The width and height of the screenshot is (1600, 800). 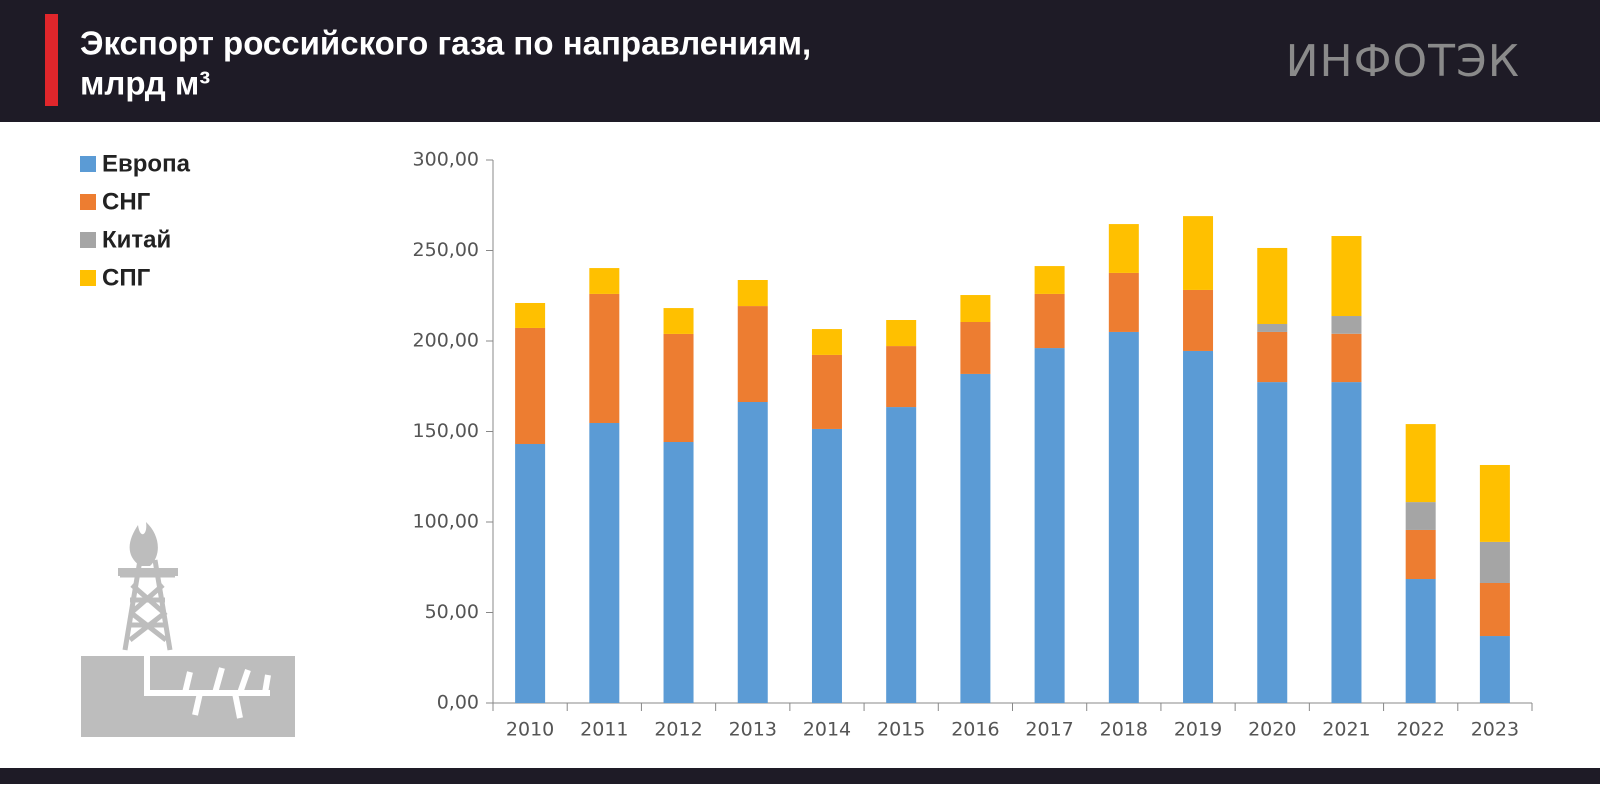 What do you see at coordinates (452, 612) in the screenshot?
I see `y-tick-label: 50,00` at bounding box center [452, 612].